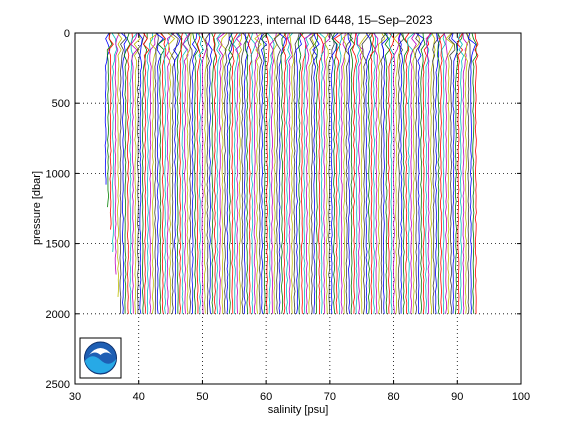 The height and width of the screenshot is (432, 576). I want to click on y-tick-labels: 0 500 1000 1500 2000 2500, so click(58, 209).